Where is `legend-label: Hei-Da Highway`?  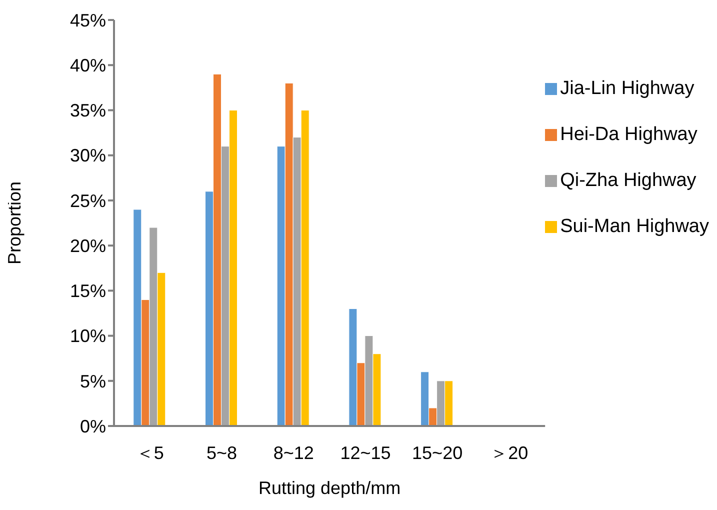
legend-label: Hei-Da Highway is located at coordinates (628, 135).